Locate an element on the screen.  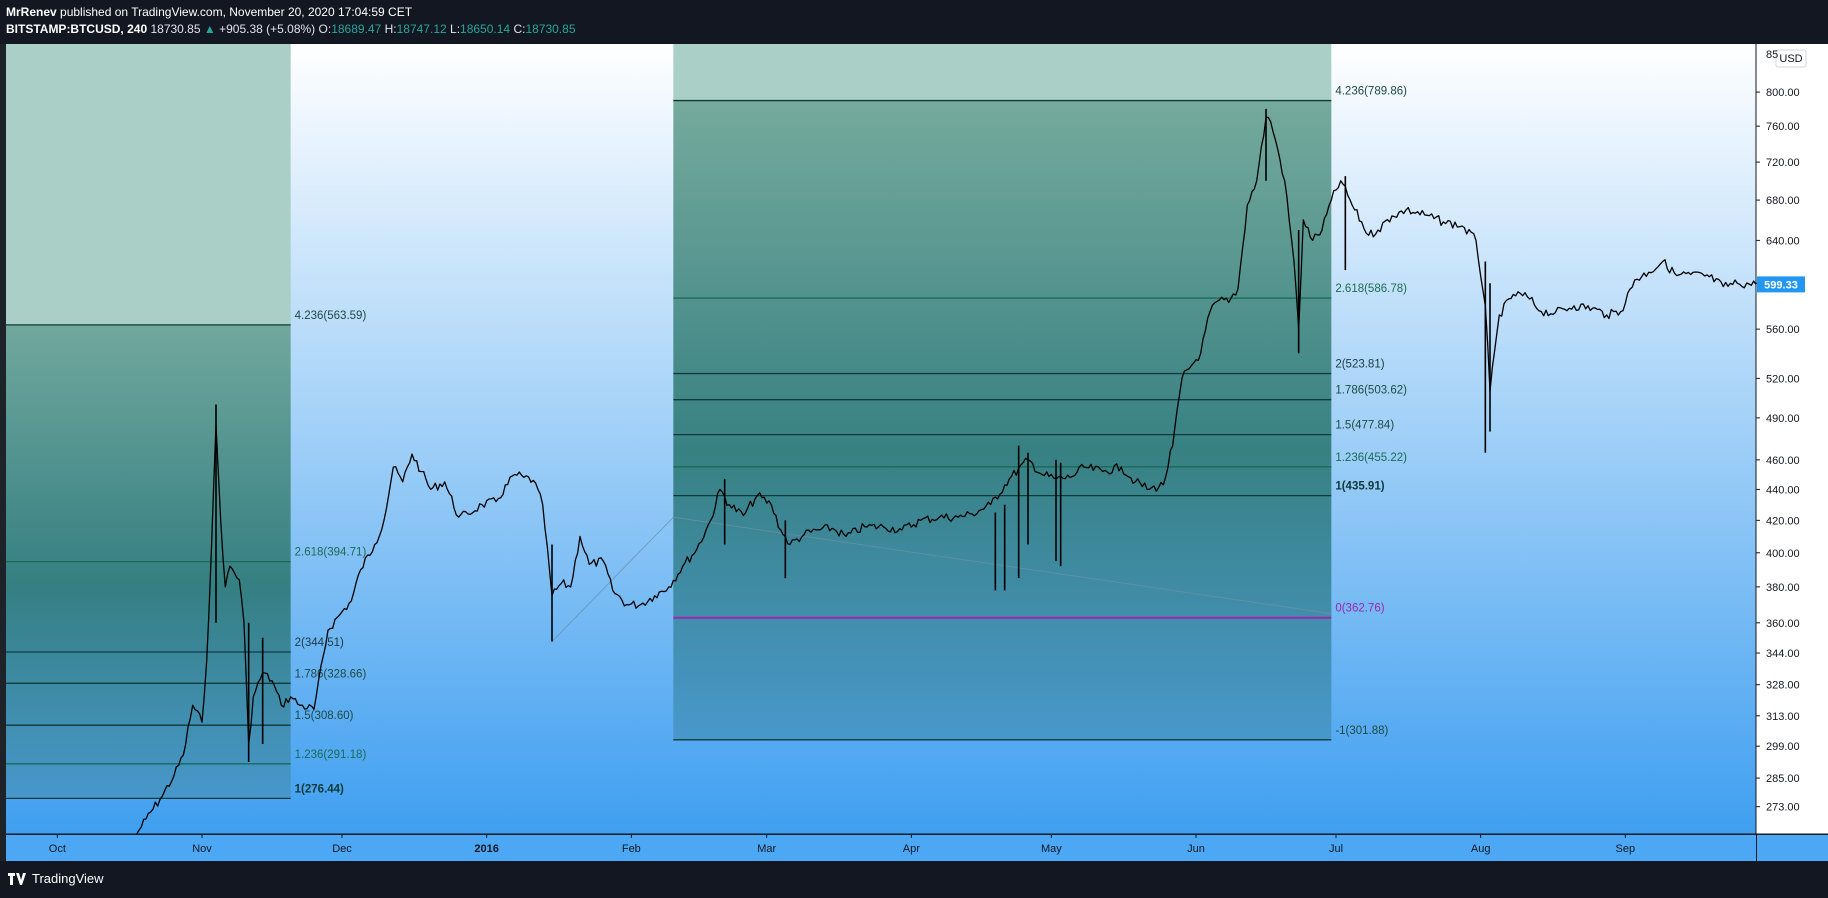
tradingview-logo-icon is located at coordinates (17, 878).